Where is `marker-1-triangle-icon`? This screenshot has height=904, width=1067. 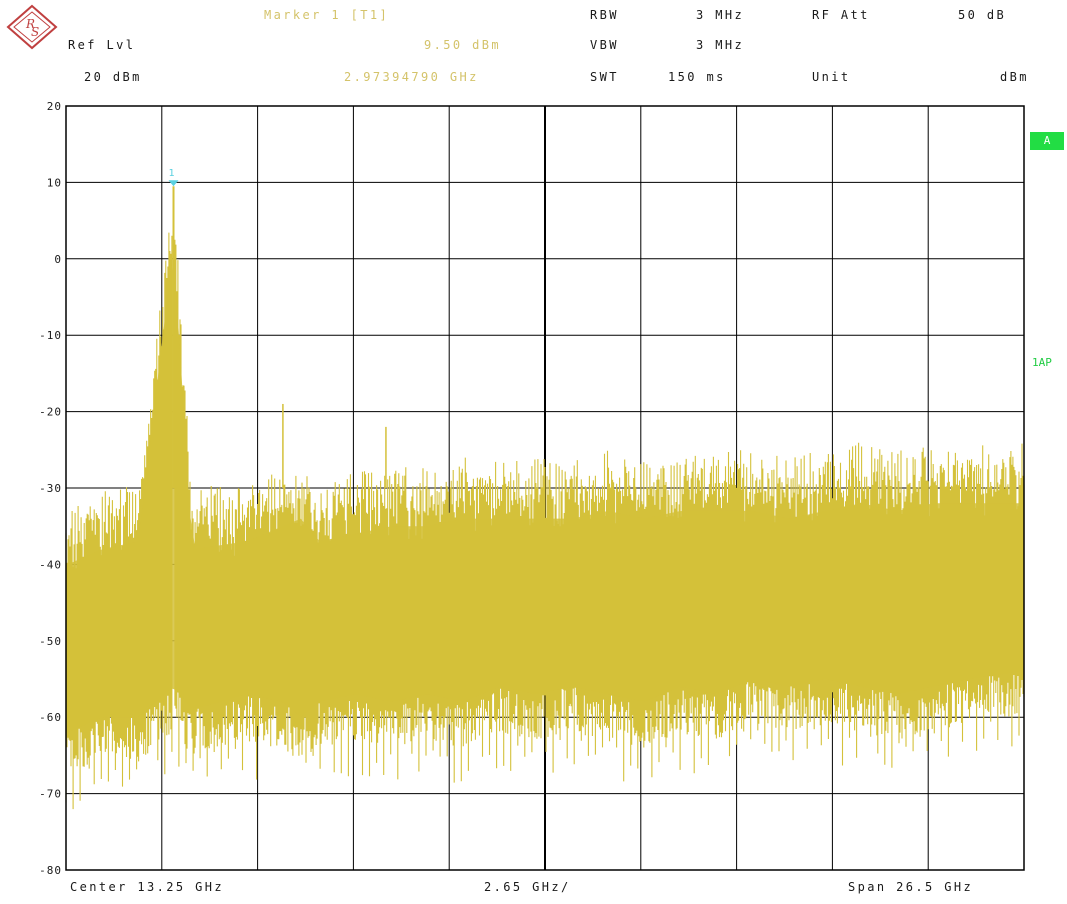 marker-1-triangle-icon is located at coordinates (173, 183).